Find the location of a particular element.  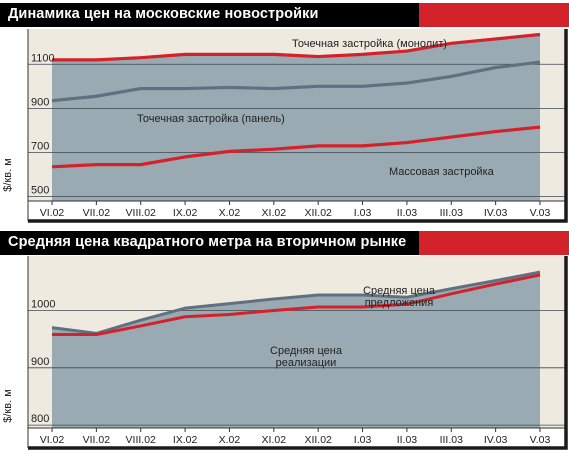

series-annotation: Массовая застройка is located at coordinates (442, 172).